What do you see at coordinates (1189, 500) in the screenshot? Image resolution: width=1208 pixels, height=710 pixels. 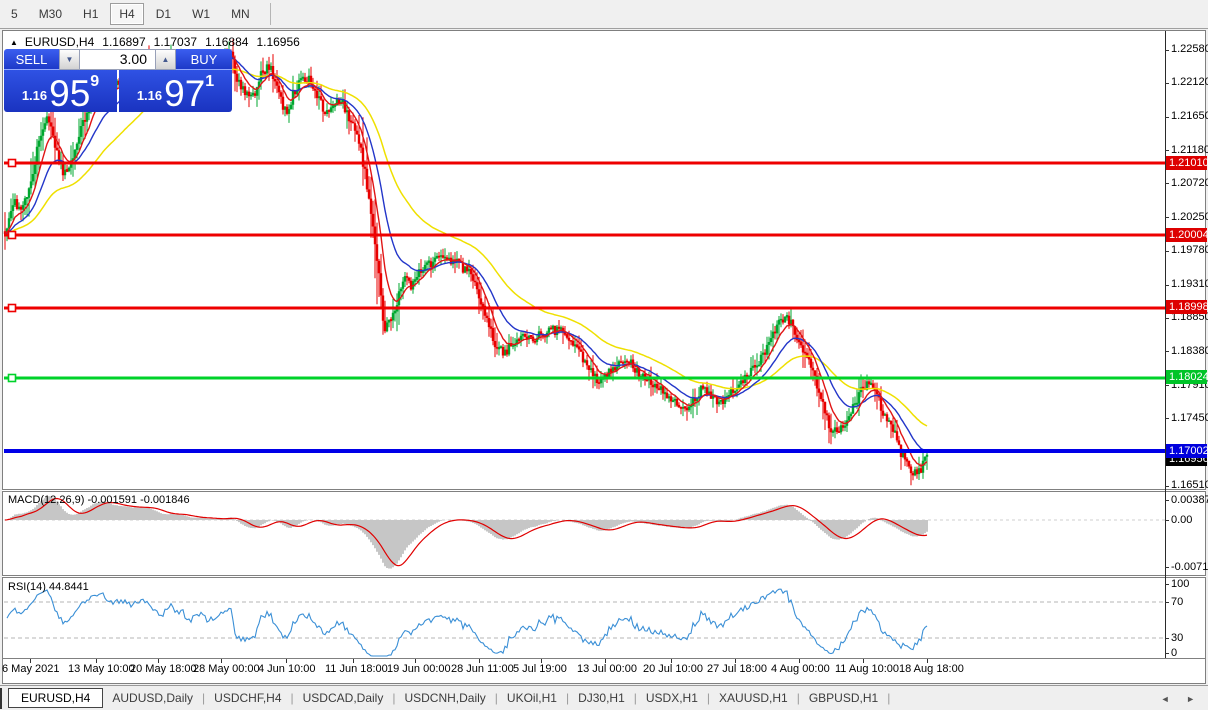 I see `macd-axis-label: 0.003873` at bounding box center [1189, 500].